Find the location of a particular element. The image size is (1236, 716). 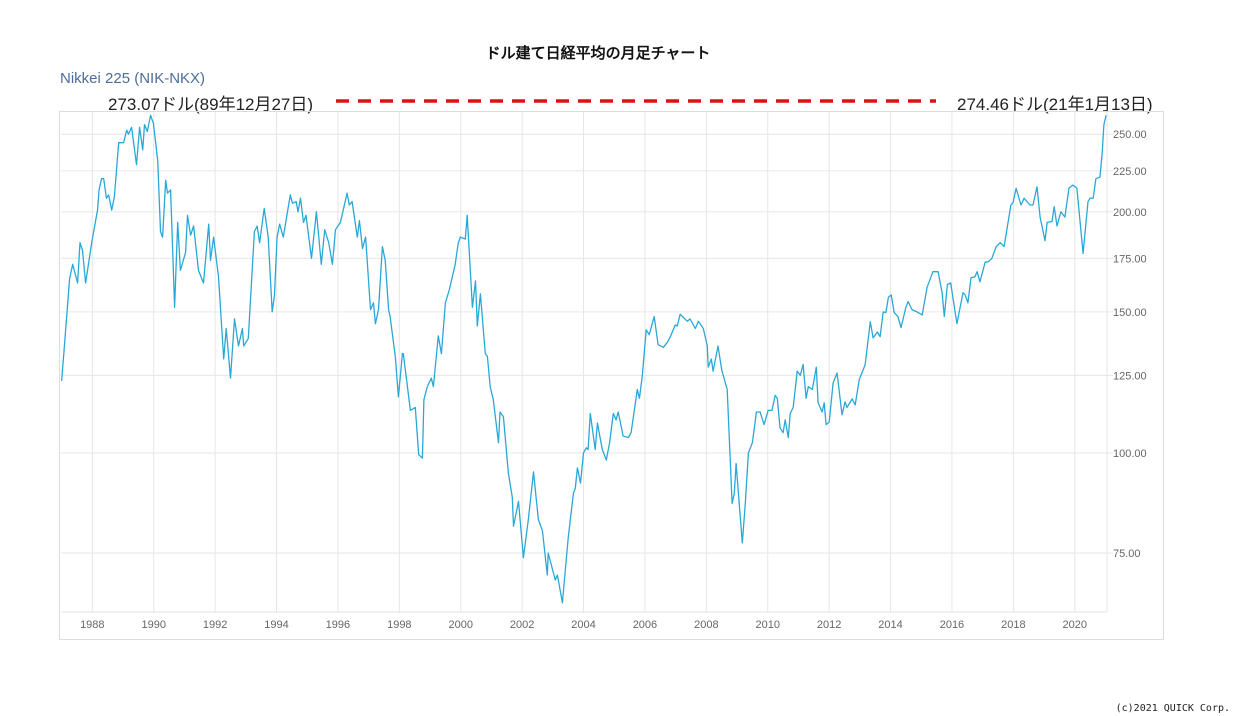

x-tick-label: 2000 is located at coordinates (460, 625).